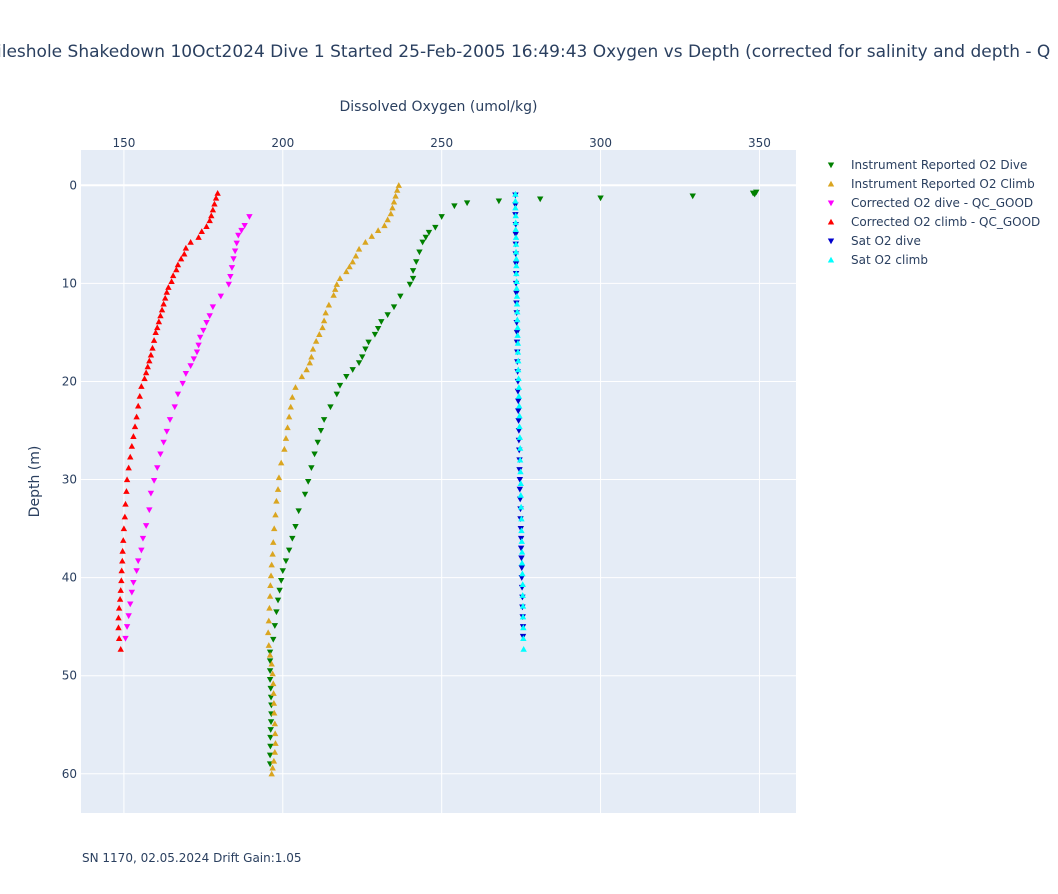 Image resolution: width=1058 pixels, height=894 pixels. What do you see at coordinates (831, 183) in the screenshot?
I see `legend-marker-icon` at bounding box center [831, 183].